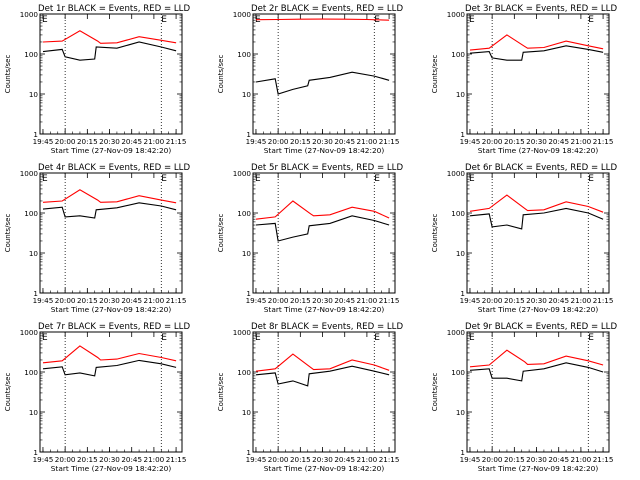 The width and height of the screenshot is (640, 480). I want to click on chart-title: Det 3r BLACK = Events, RED = LLD, so click(541, 9).